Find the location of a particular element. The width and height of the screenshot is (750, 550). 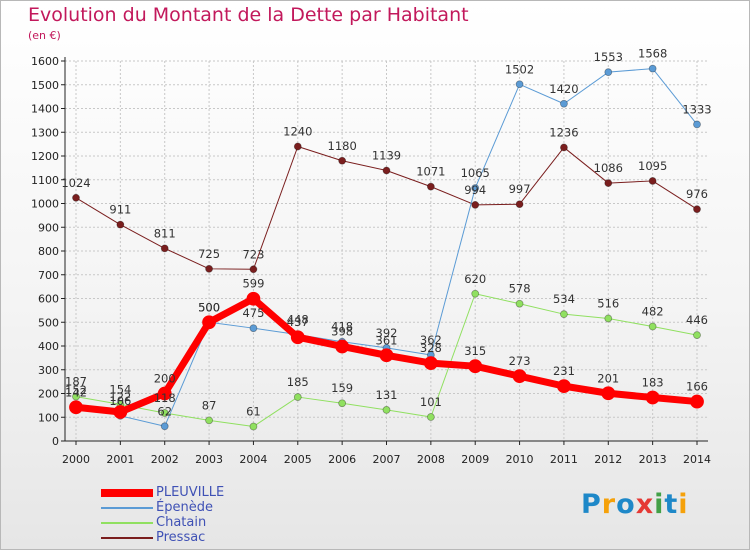

data-label: 482 is located at coordinates (653, 312).